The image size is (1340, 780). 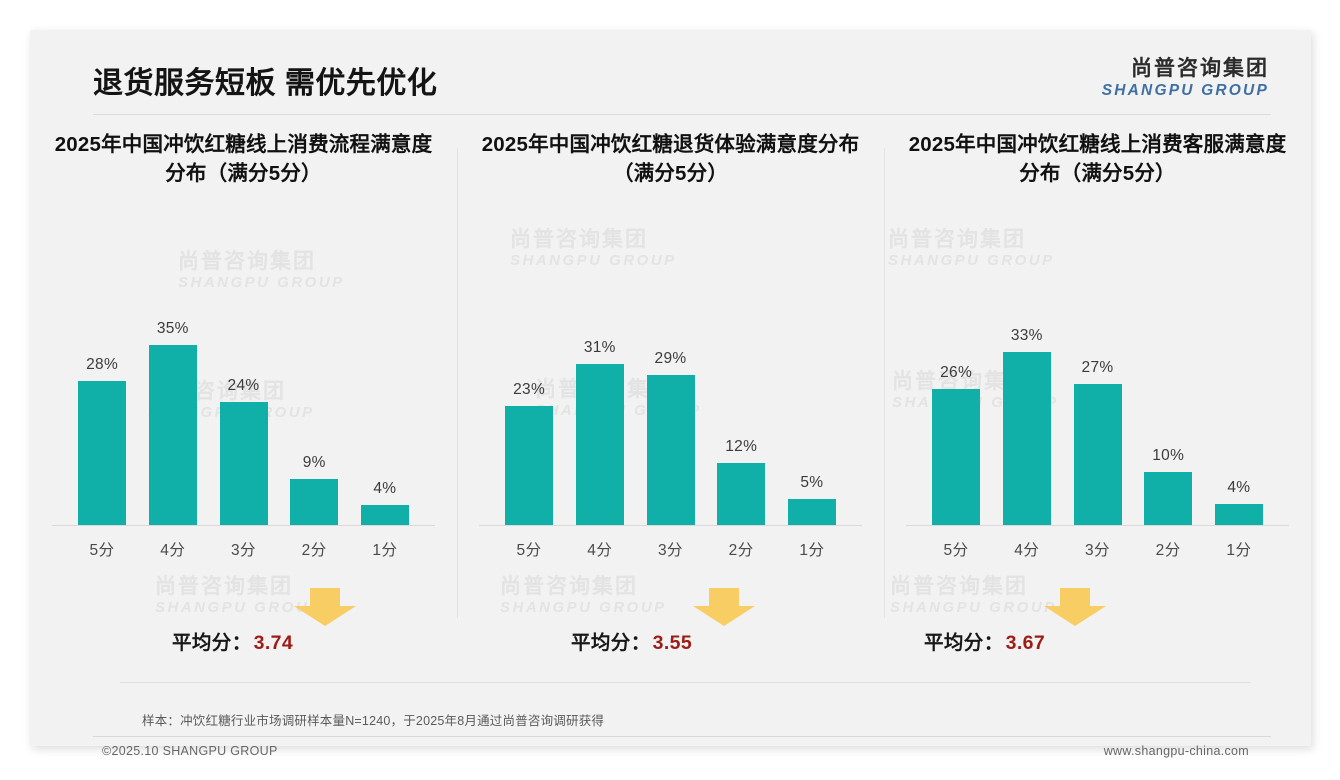 What do you see at coordinates (1200, 68) in the screenshot?
I see `logo-chinese-text: 尚普咨询集团` at bounding box center [1200, 68].